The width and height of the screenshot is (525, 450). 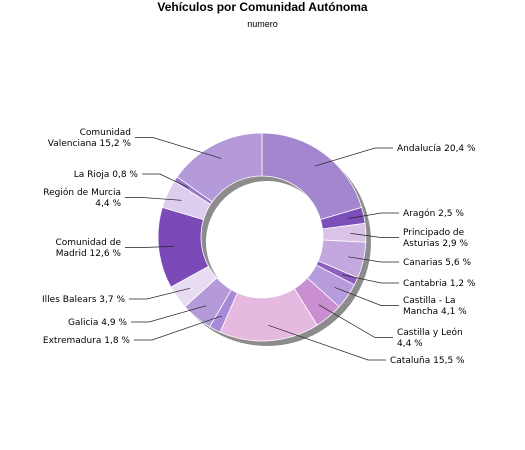 I want to click on slice-label: Andalucía 20,4 %, so click(x=436, y=149).